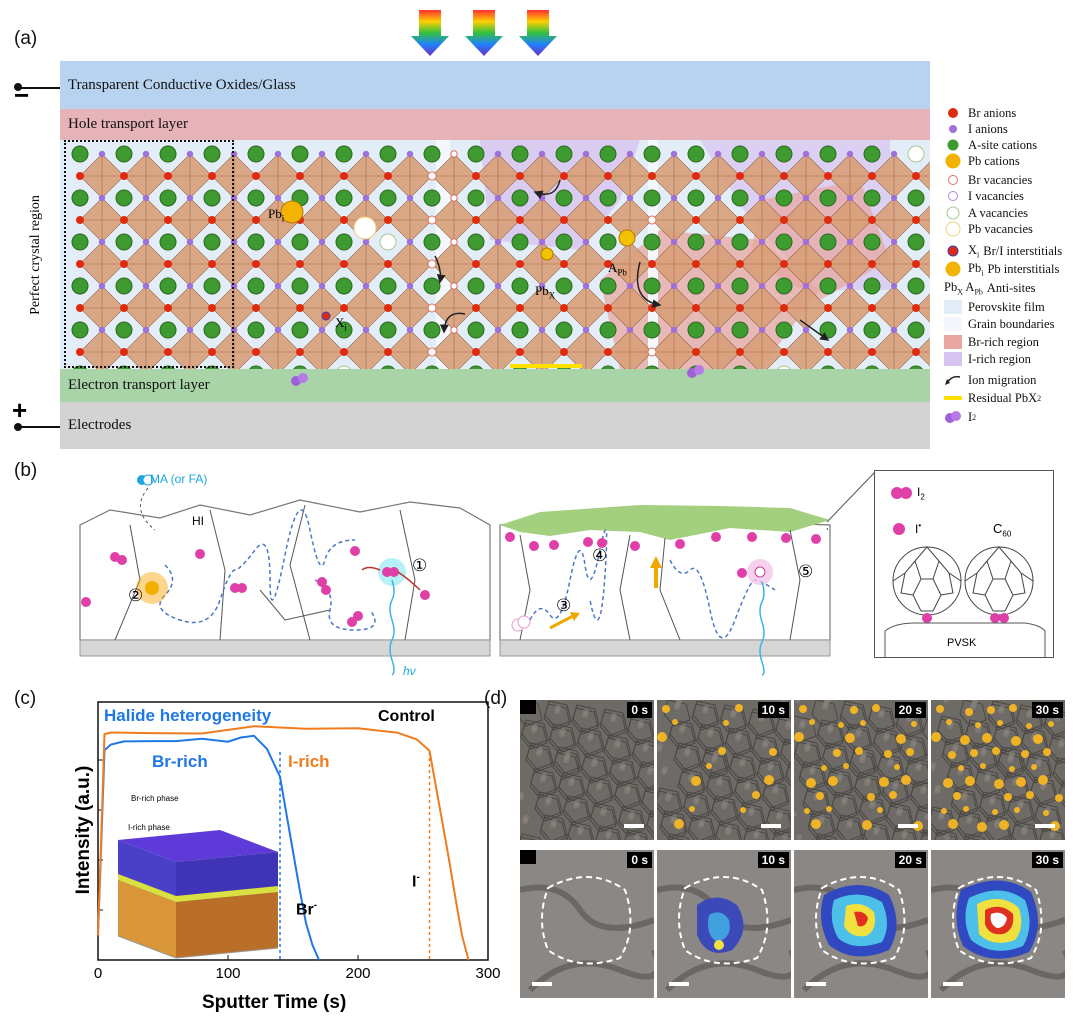 The height and width of the screenshot is (1021, 1080). I want to click on inset-bottom-label: I-rich phase, so click(149, 827).